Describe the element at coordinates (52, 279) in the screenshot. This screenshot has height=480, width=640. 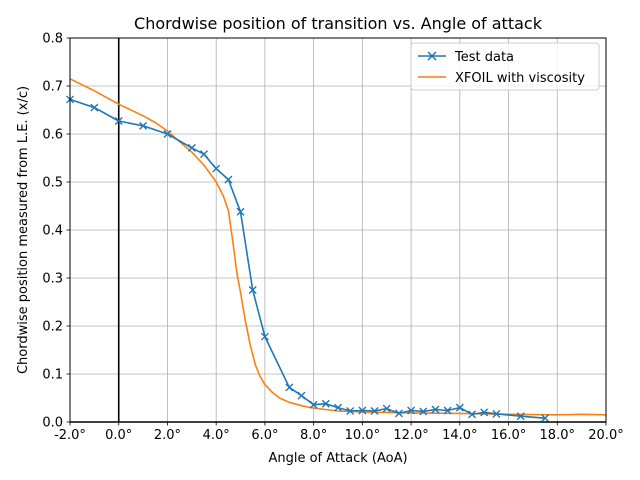
I see `y-tick-label: 0.3` at that location.